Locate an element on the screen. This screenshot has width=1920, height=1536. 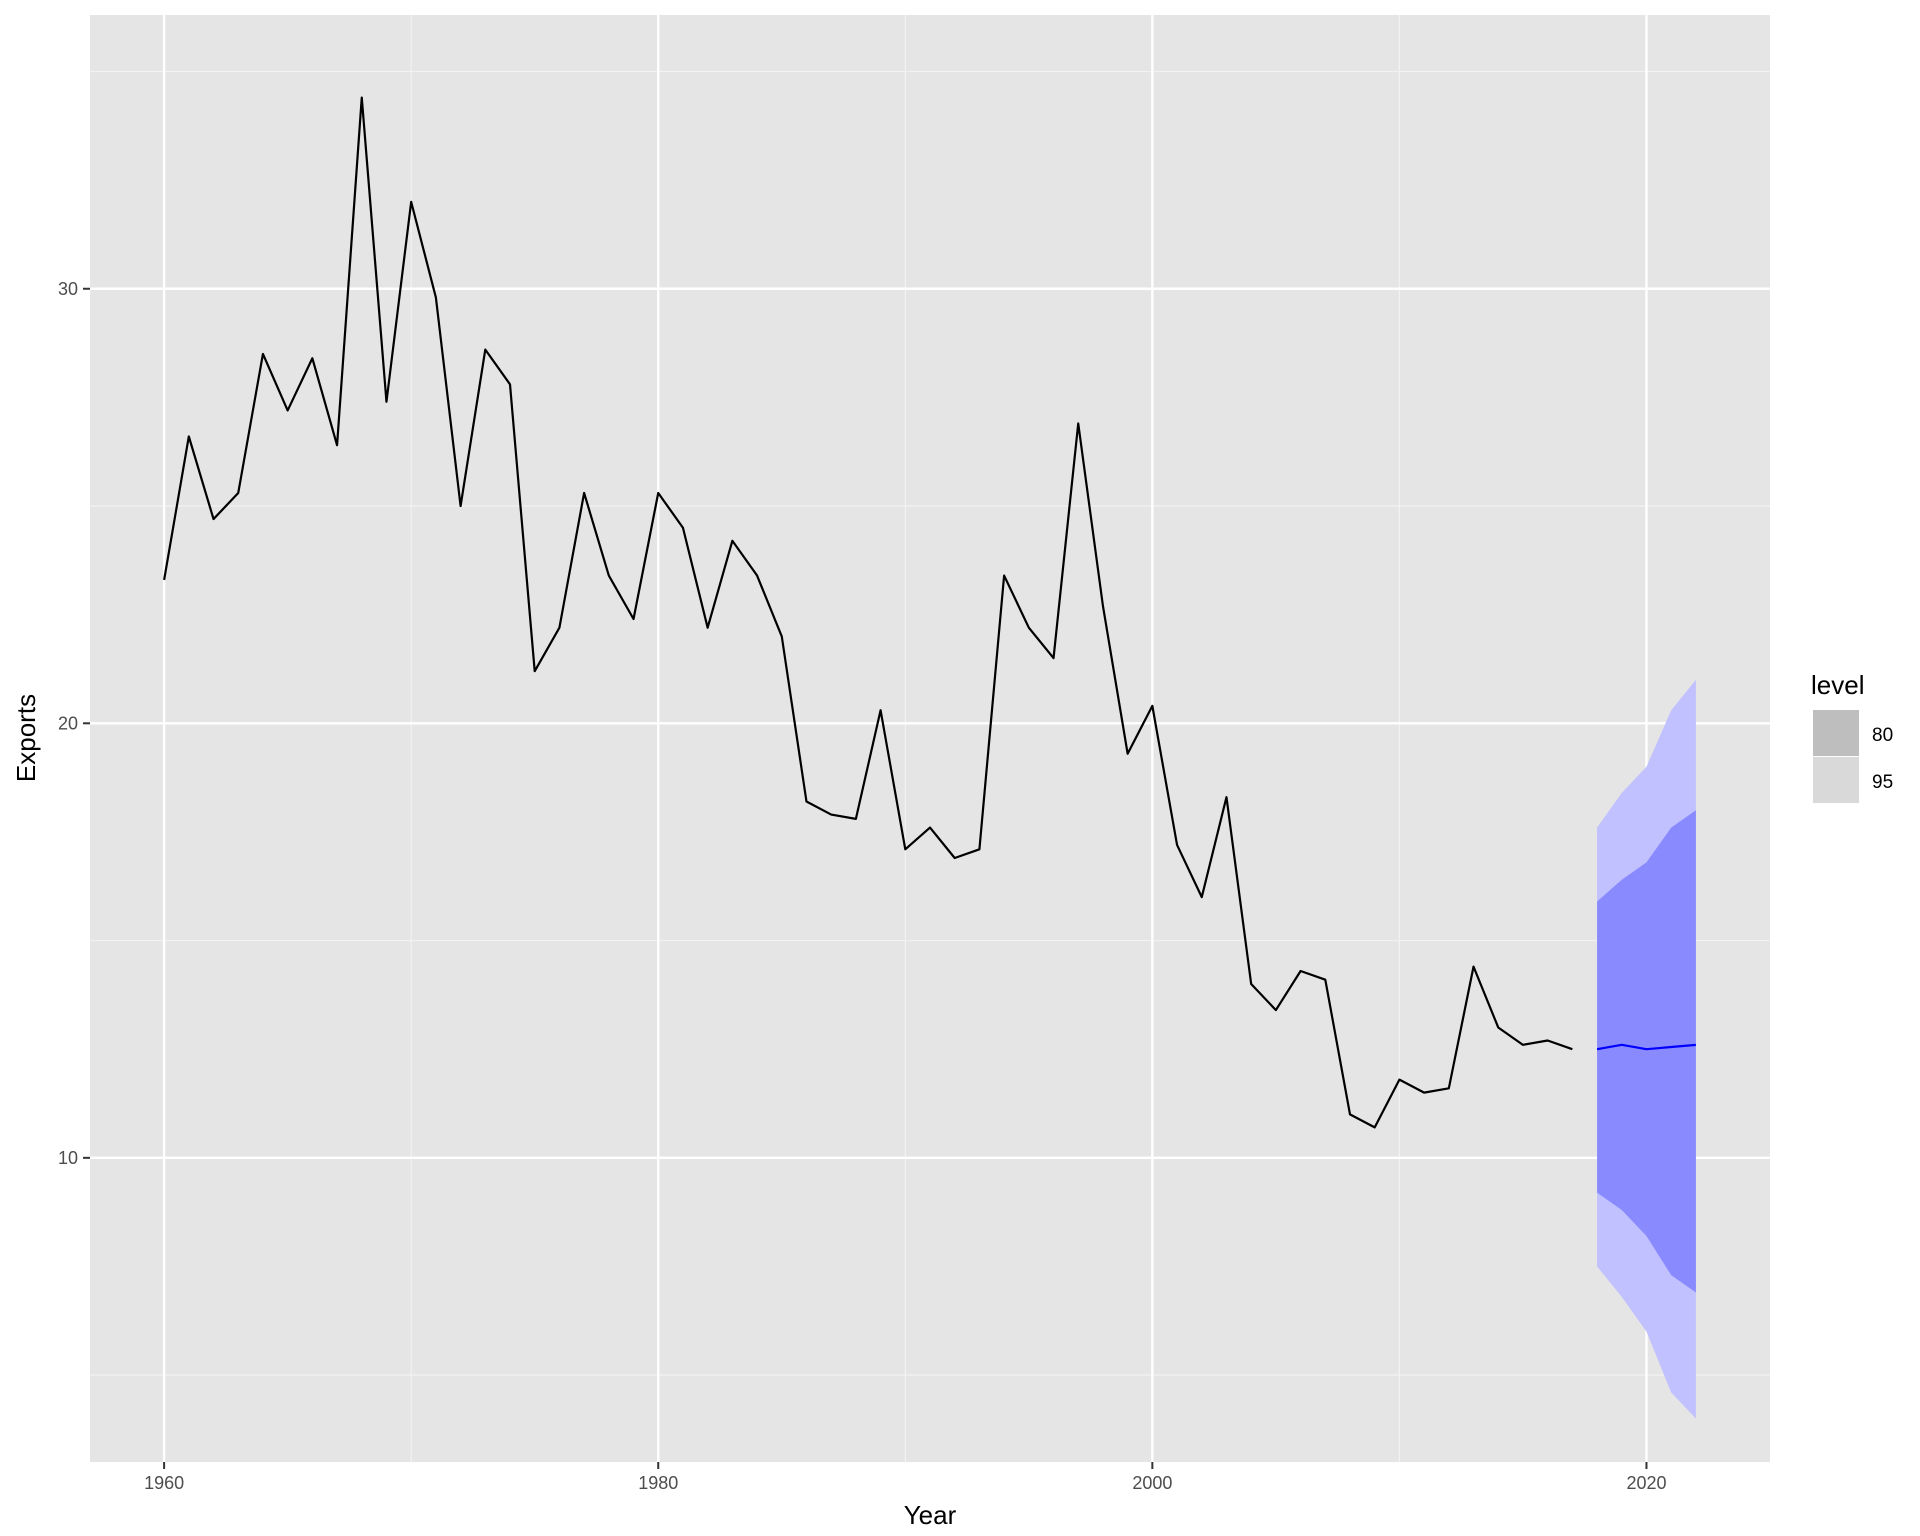
x-tick-label: 1960 is located at coordinates (164, 1483).